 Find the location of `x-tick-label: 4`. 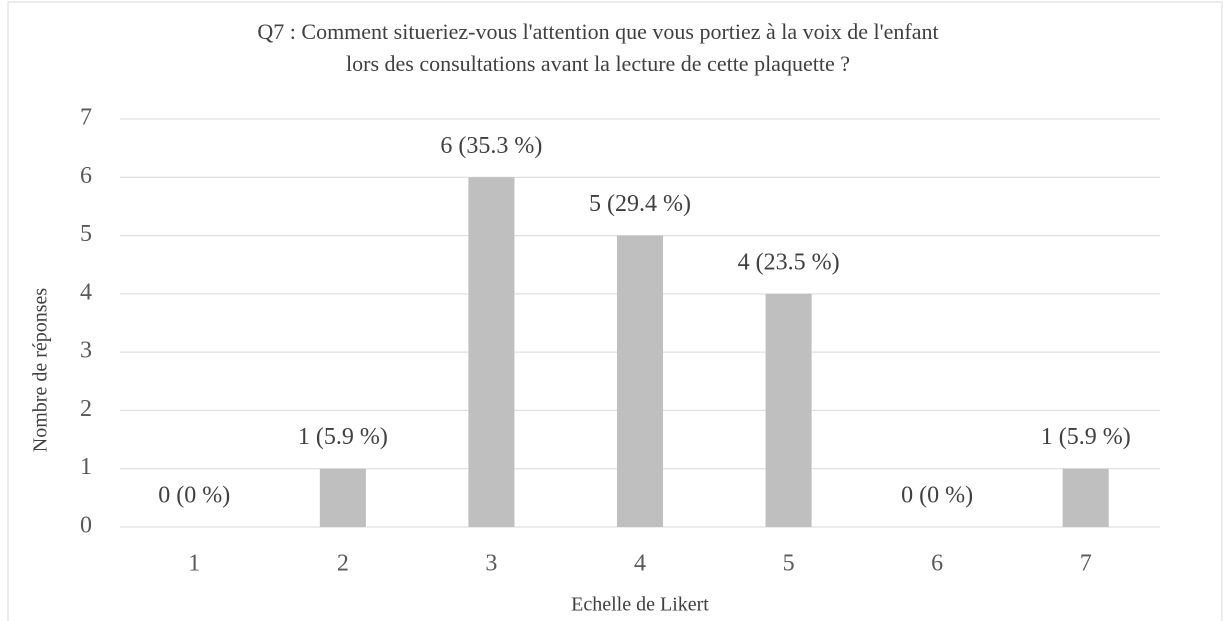

x-tick-label: 4 is located at coordinates (640, 564).